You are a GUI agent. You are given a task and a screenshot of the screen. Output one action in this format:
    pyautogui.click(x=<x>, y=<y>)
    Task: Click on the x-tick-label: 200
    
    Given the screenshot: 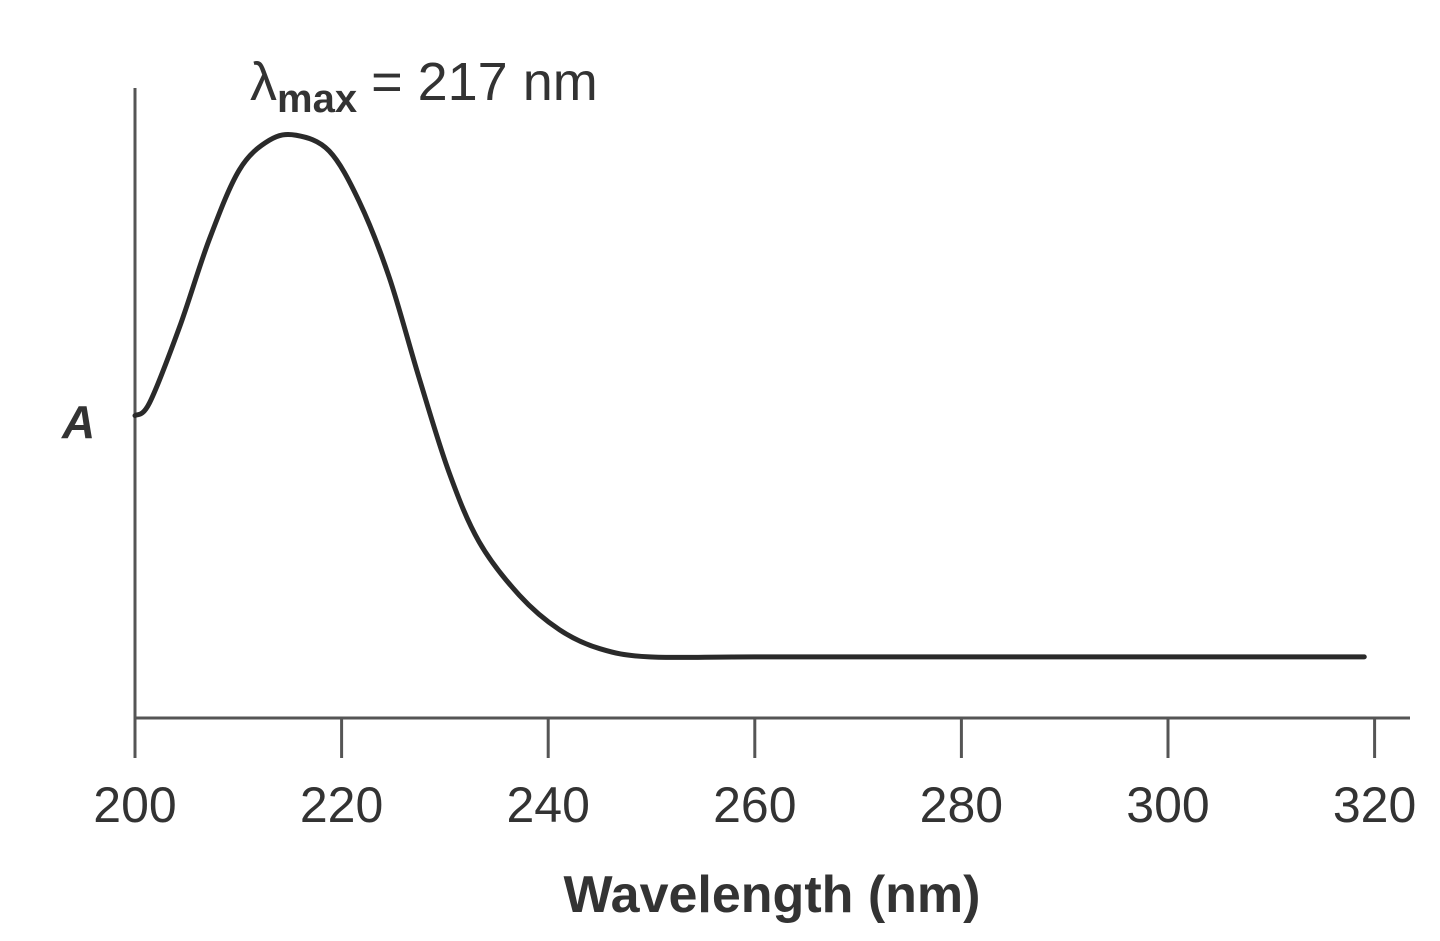 What is the action you would take?
    pyautogui.click(x=134, y=805)
    